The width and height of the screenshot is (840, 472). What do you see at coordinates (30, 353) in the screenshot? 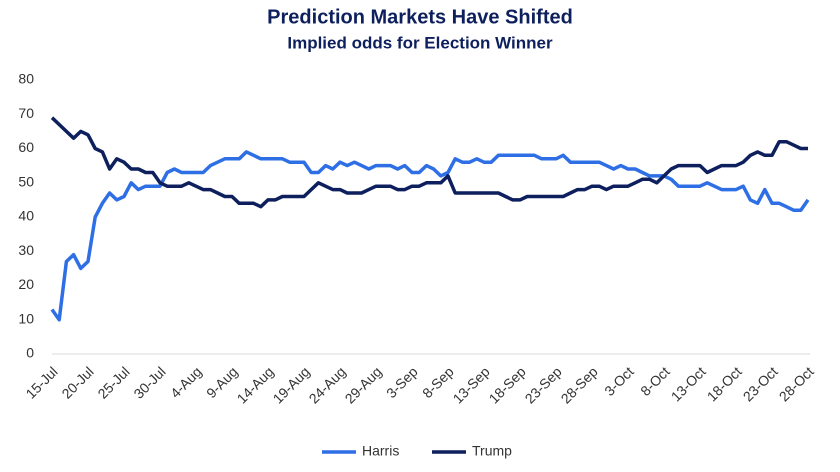
I see `y-tick-label: 0` at bounding box center [30, 353].